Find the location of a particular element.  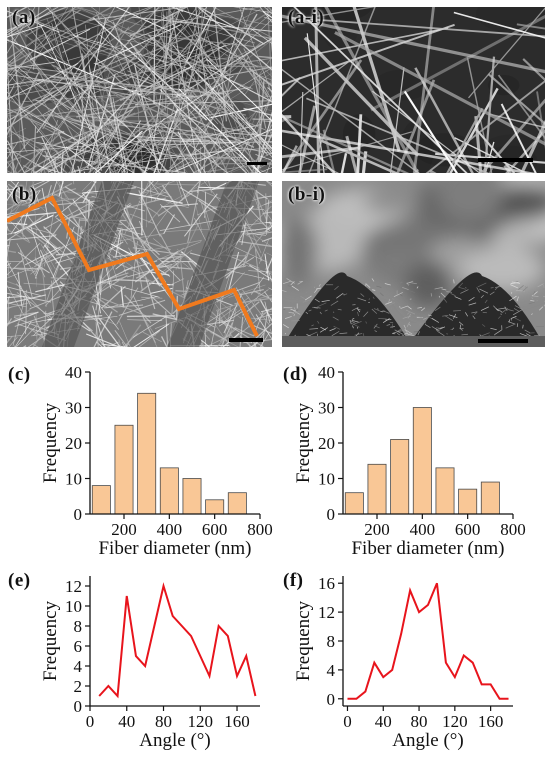

scale-bar-b-i is located at coordinates (503, 341).